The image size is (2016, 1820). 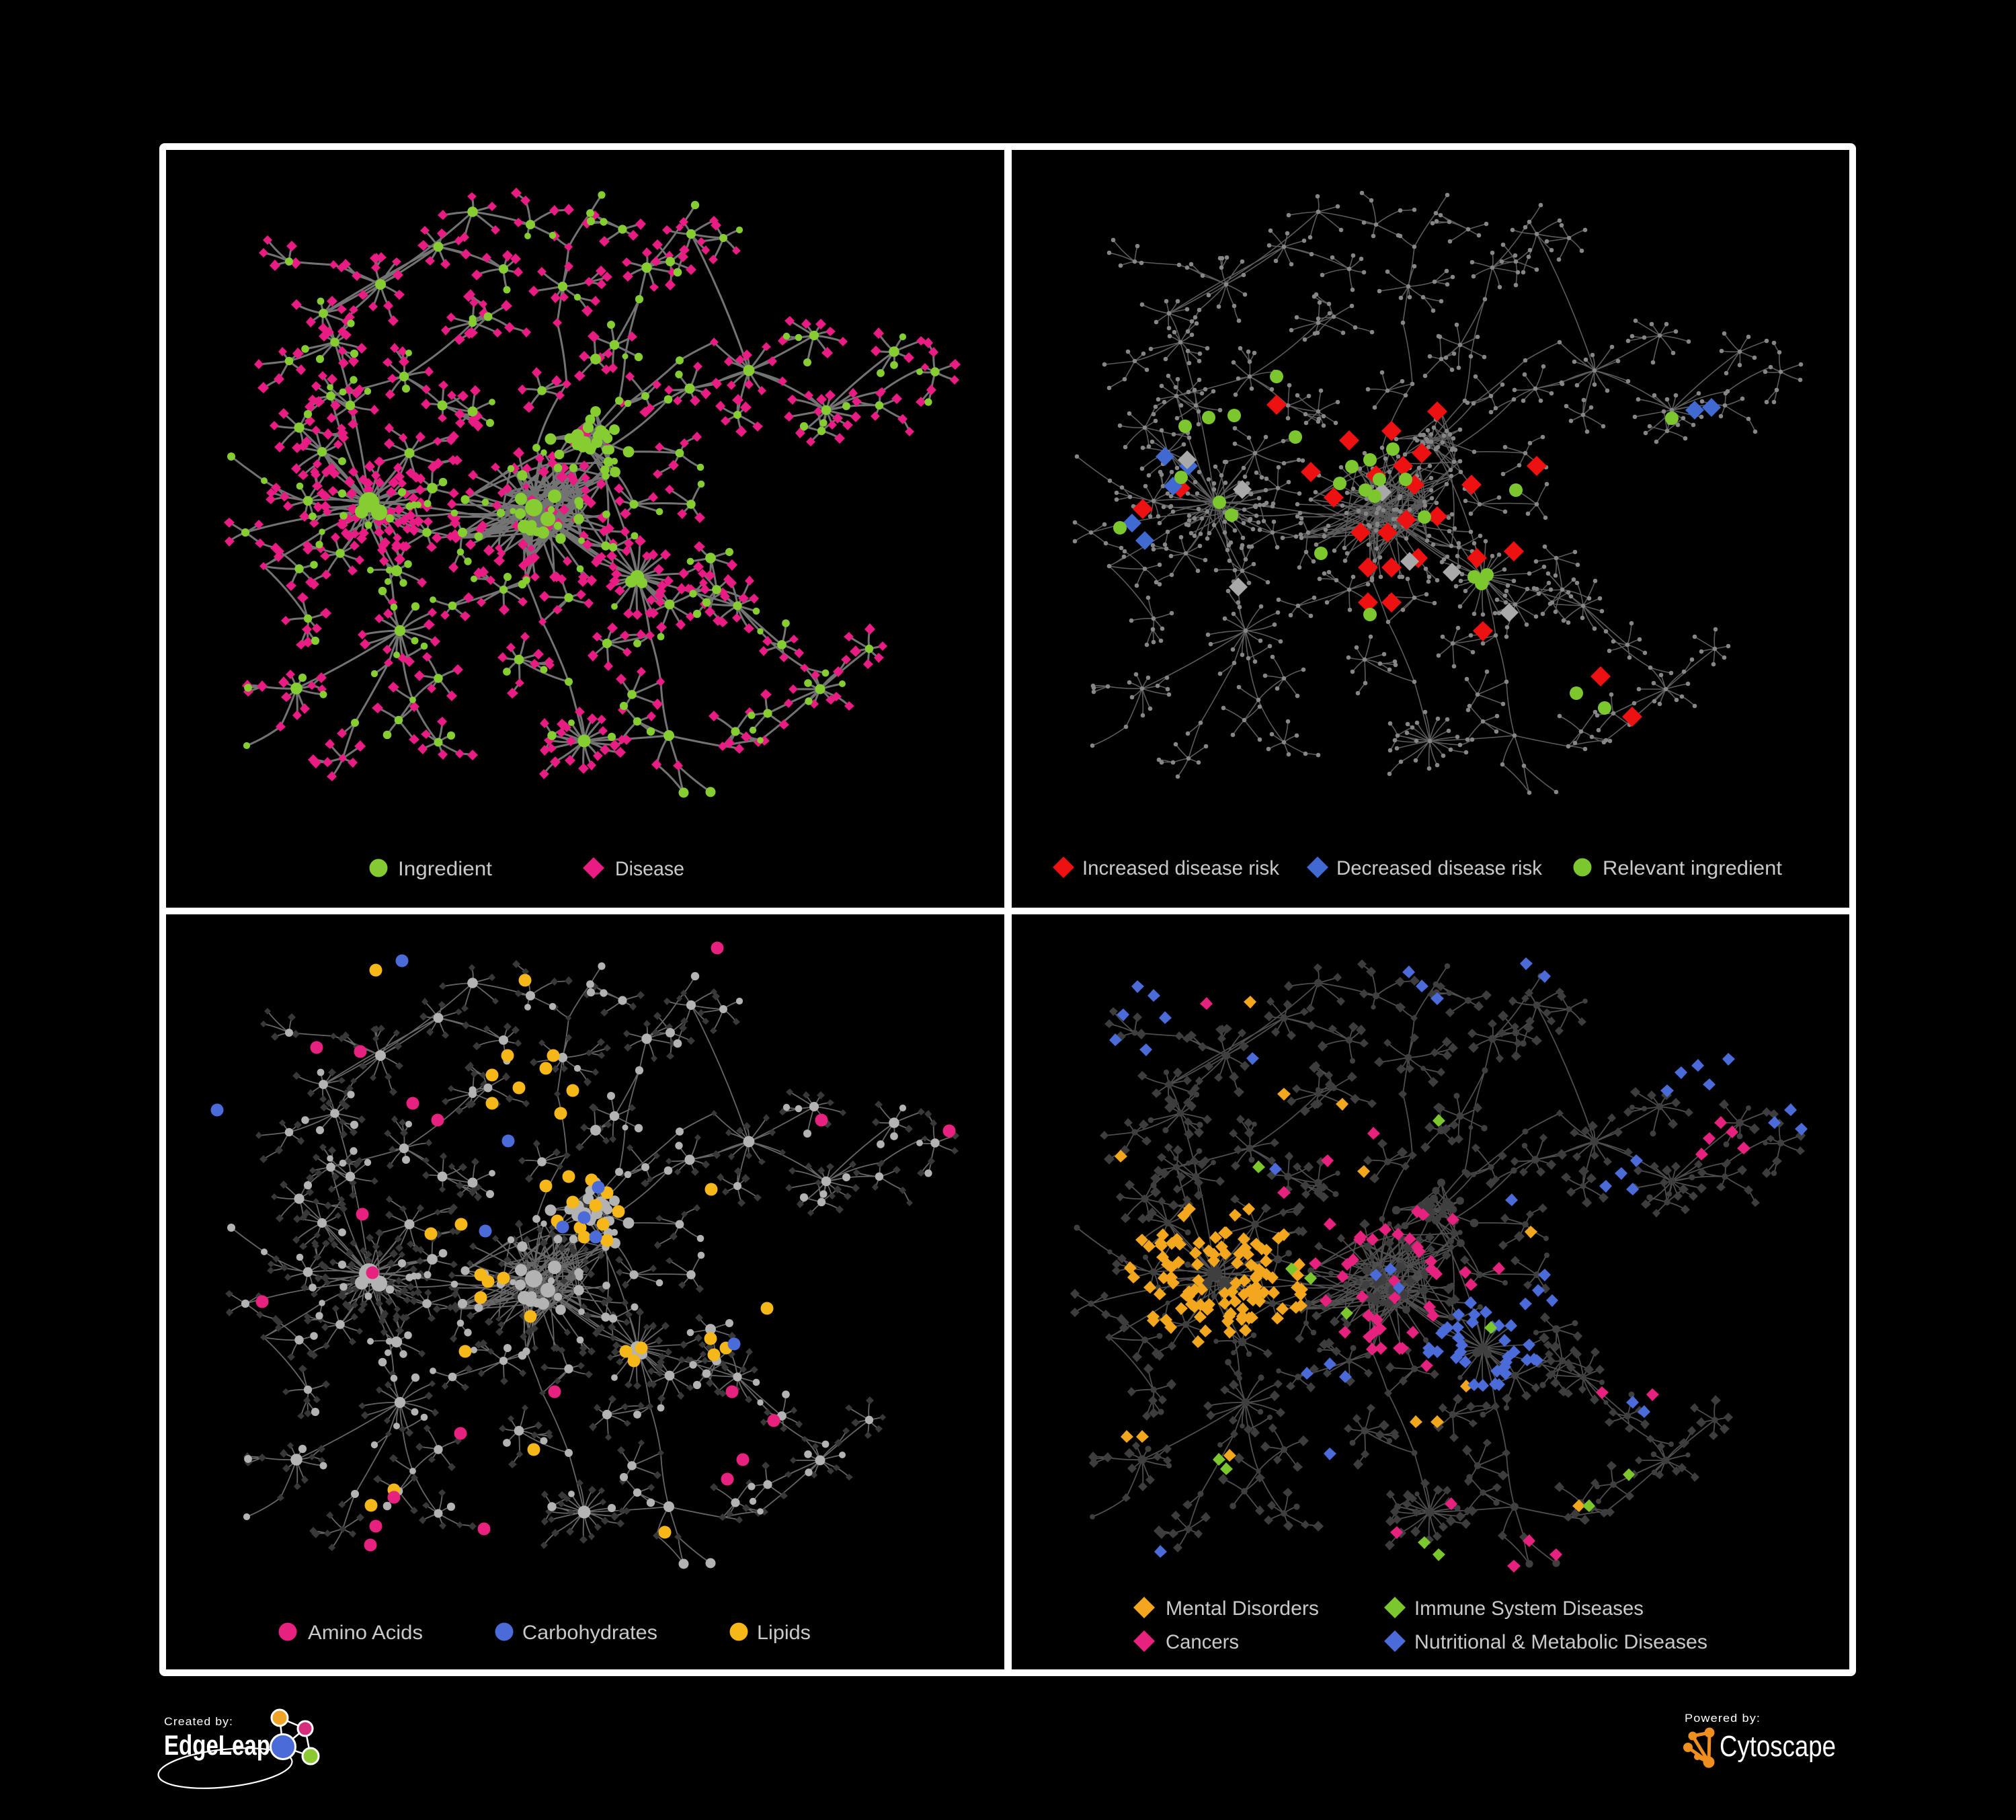 What do you see at coordinates (1181, 868) in the screenshot?
I see `svg-text: Increased disease risk` at bounding box center [1181, 868].